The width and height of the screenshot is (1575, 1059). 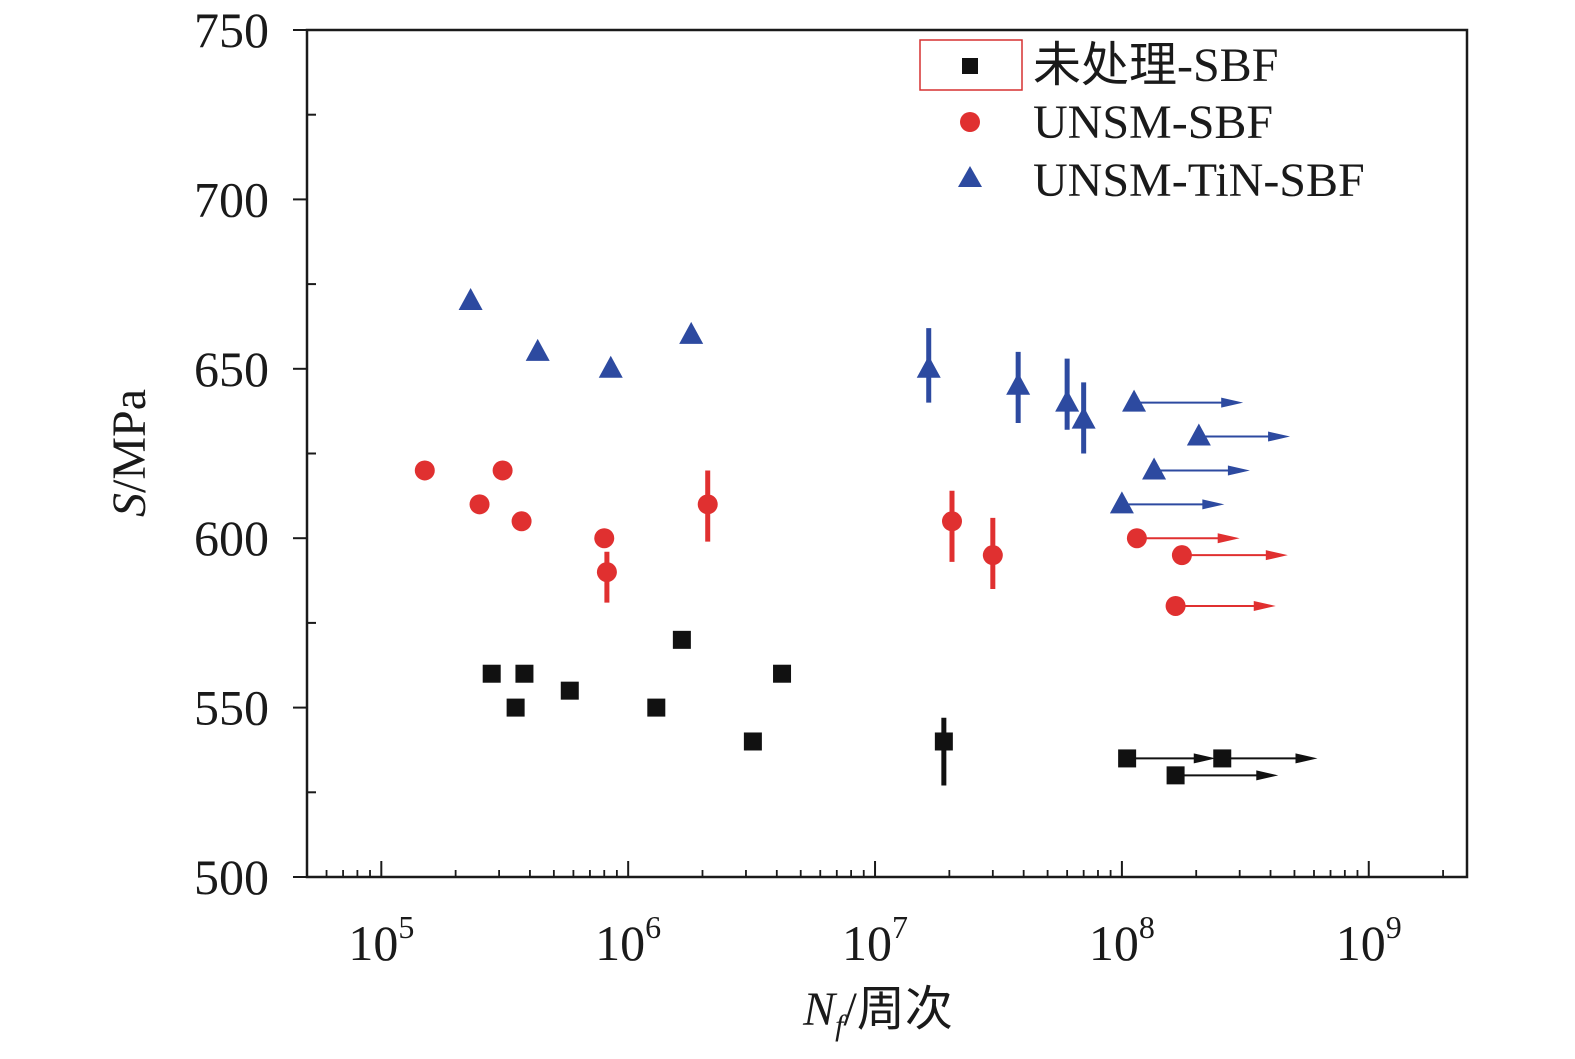 I want to click on x-tick-labels: 10⁵ 10⁶ 10⁷ 10⁸ 10⁹, so click(x=874, y=940).